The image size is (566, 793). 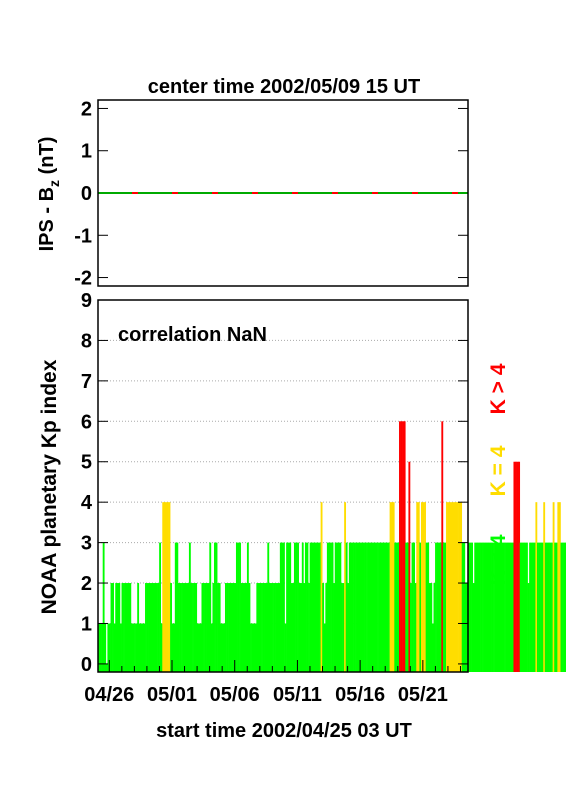 What do you see at coordinates (498, 470) in the screenshot?
I see `legend-k-equal-4: K = 4` at bounding box center [498, 470].